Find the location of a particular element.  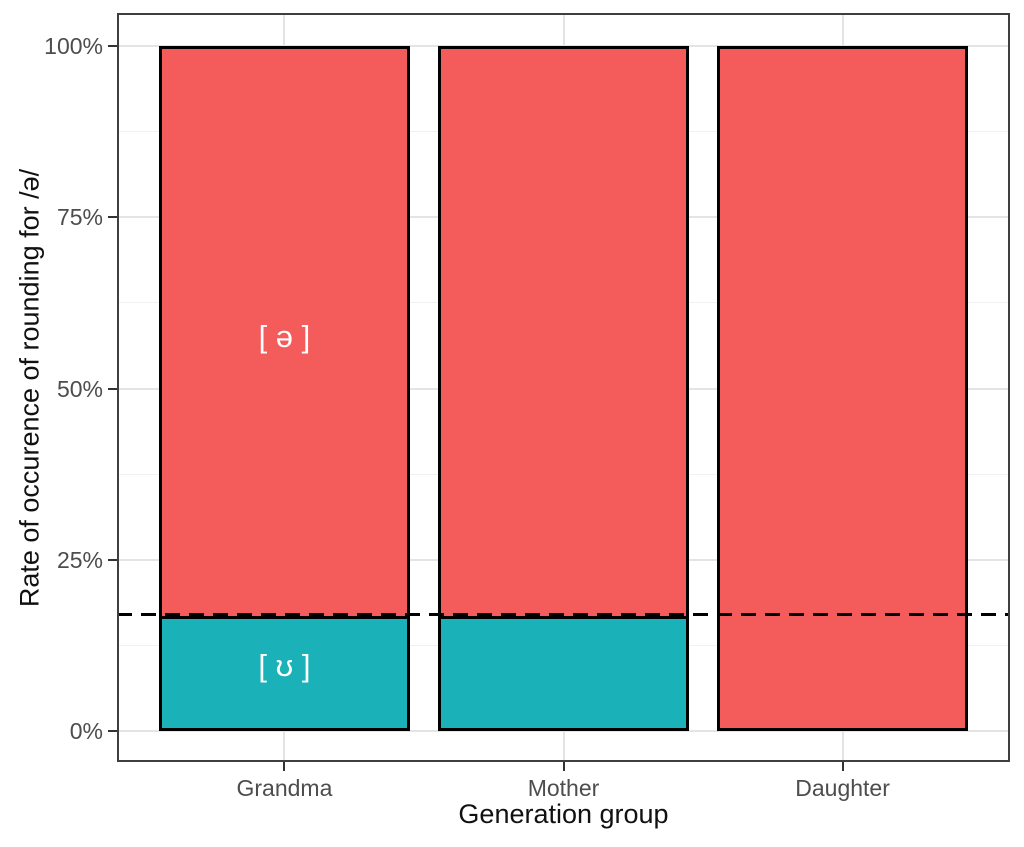

bar-segment-label: [ ʊ ] is located at coordinates (284, 665).